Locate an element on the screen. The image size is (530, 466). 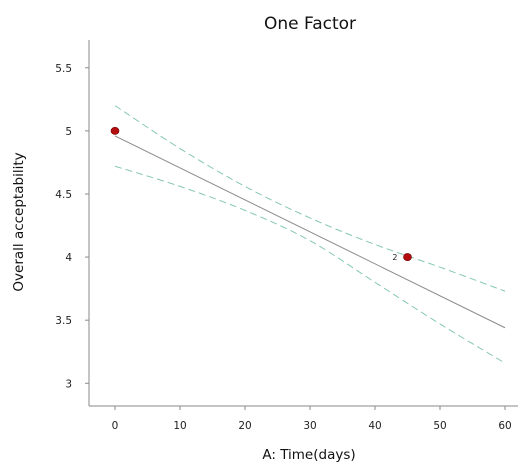
y-tick-label: 5.5 is located at coordinates (63, 69).